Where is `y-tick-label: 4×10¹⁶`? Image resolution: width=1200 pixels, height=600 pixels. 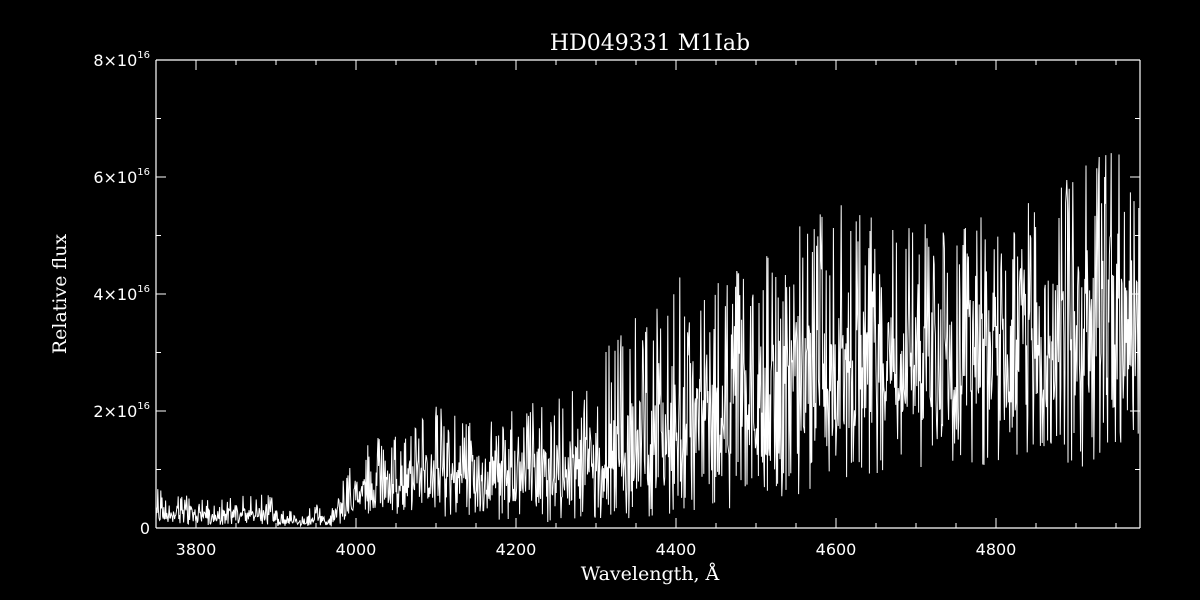 y-tick-label: 4×10¹⁶ is located at coordinates (121, 294).